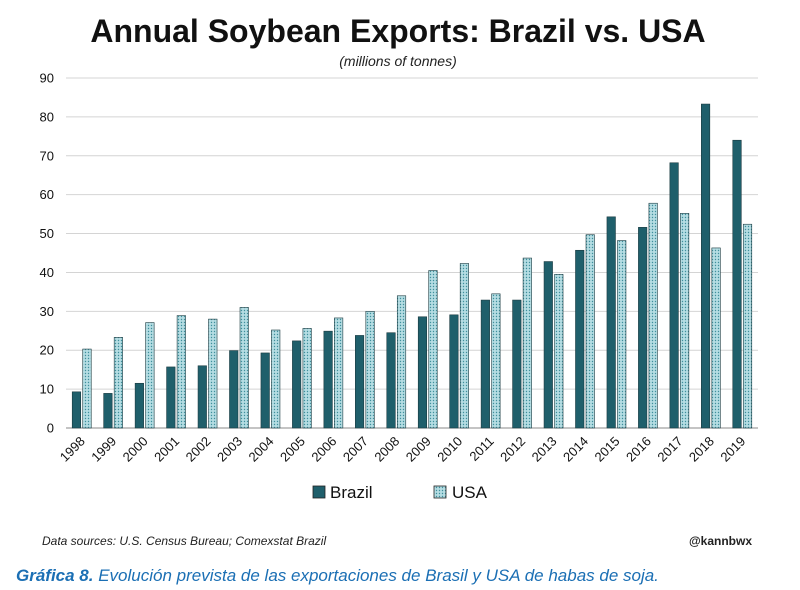  Describe the element at coordinates (265, 390) in the screenshot. I see `bar-brazil-2004` at that location.